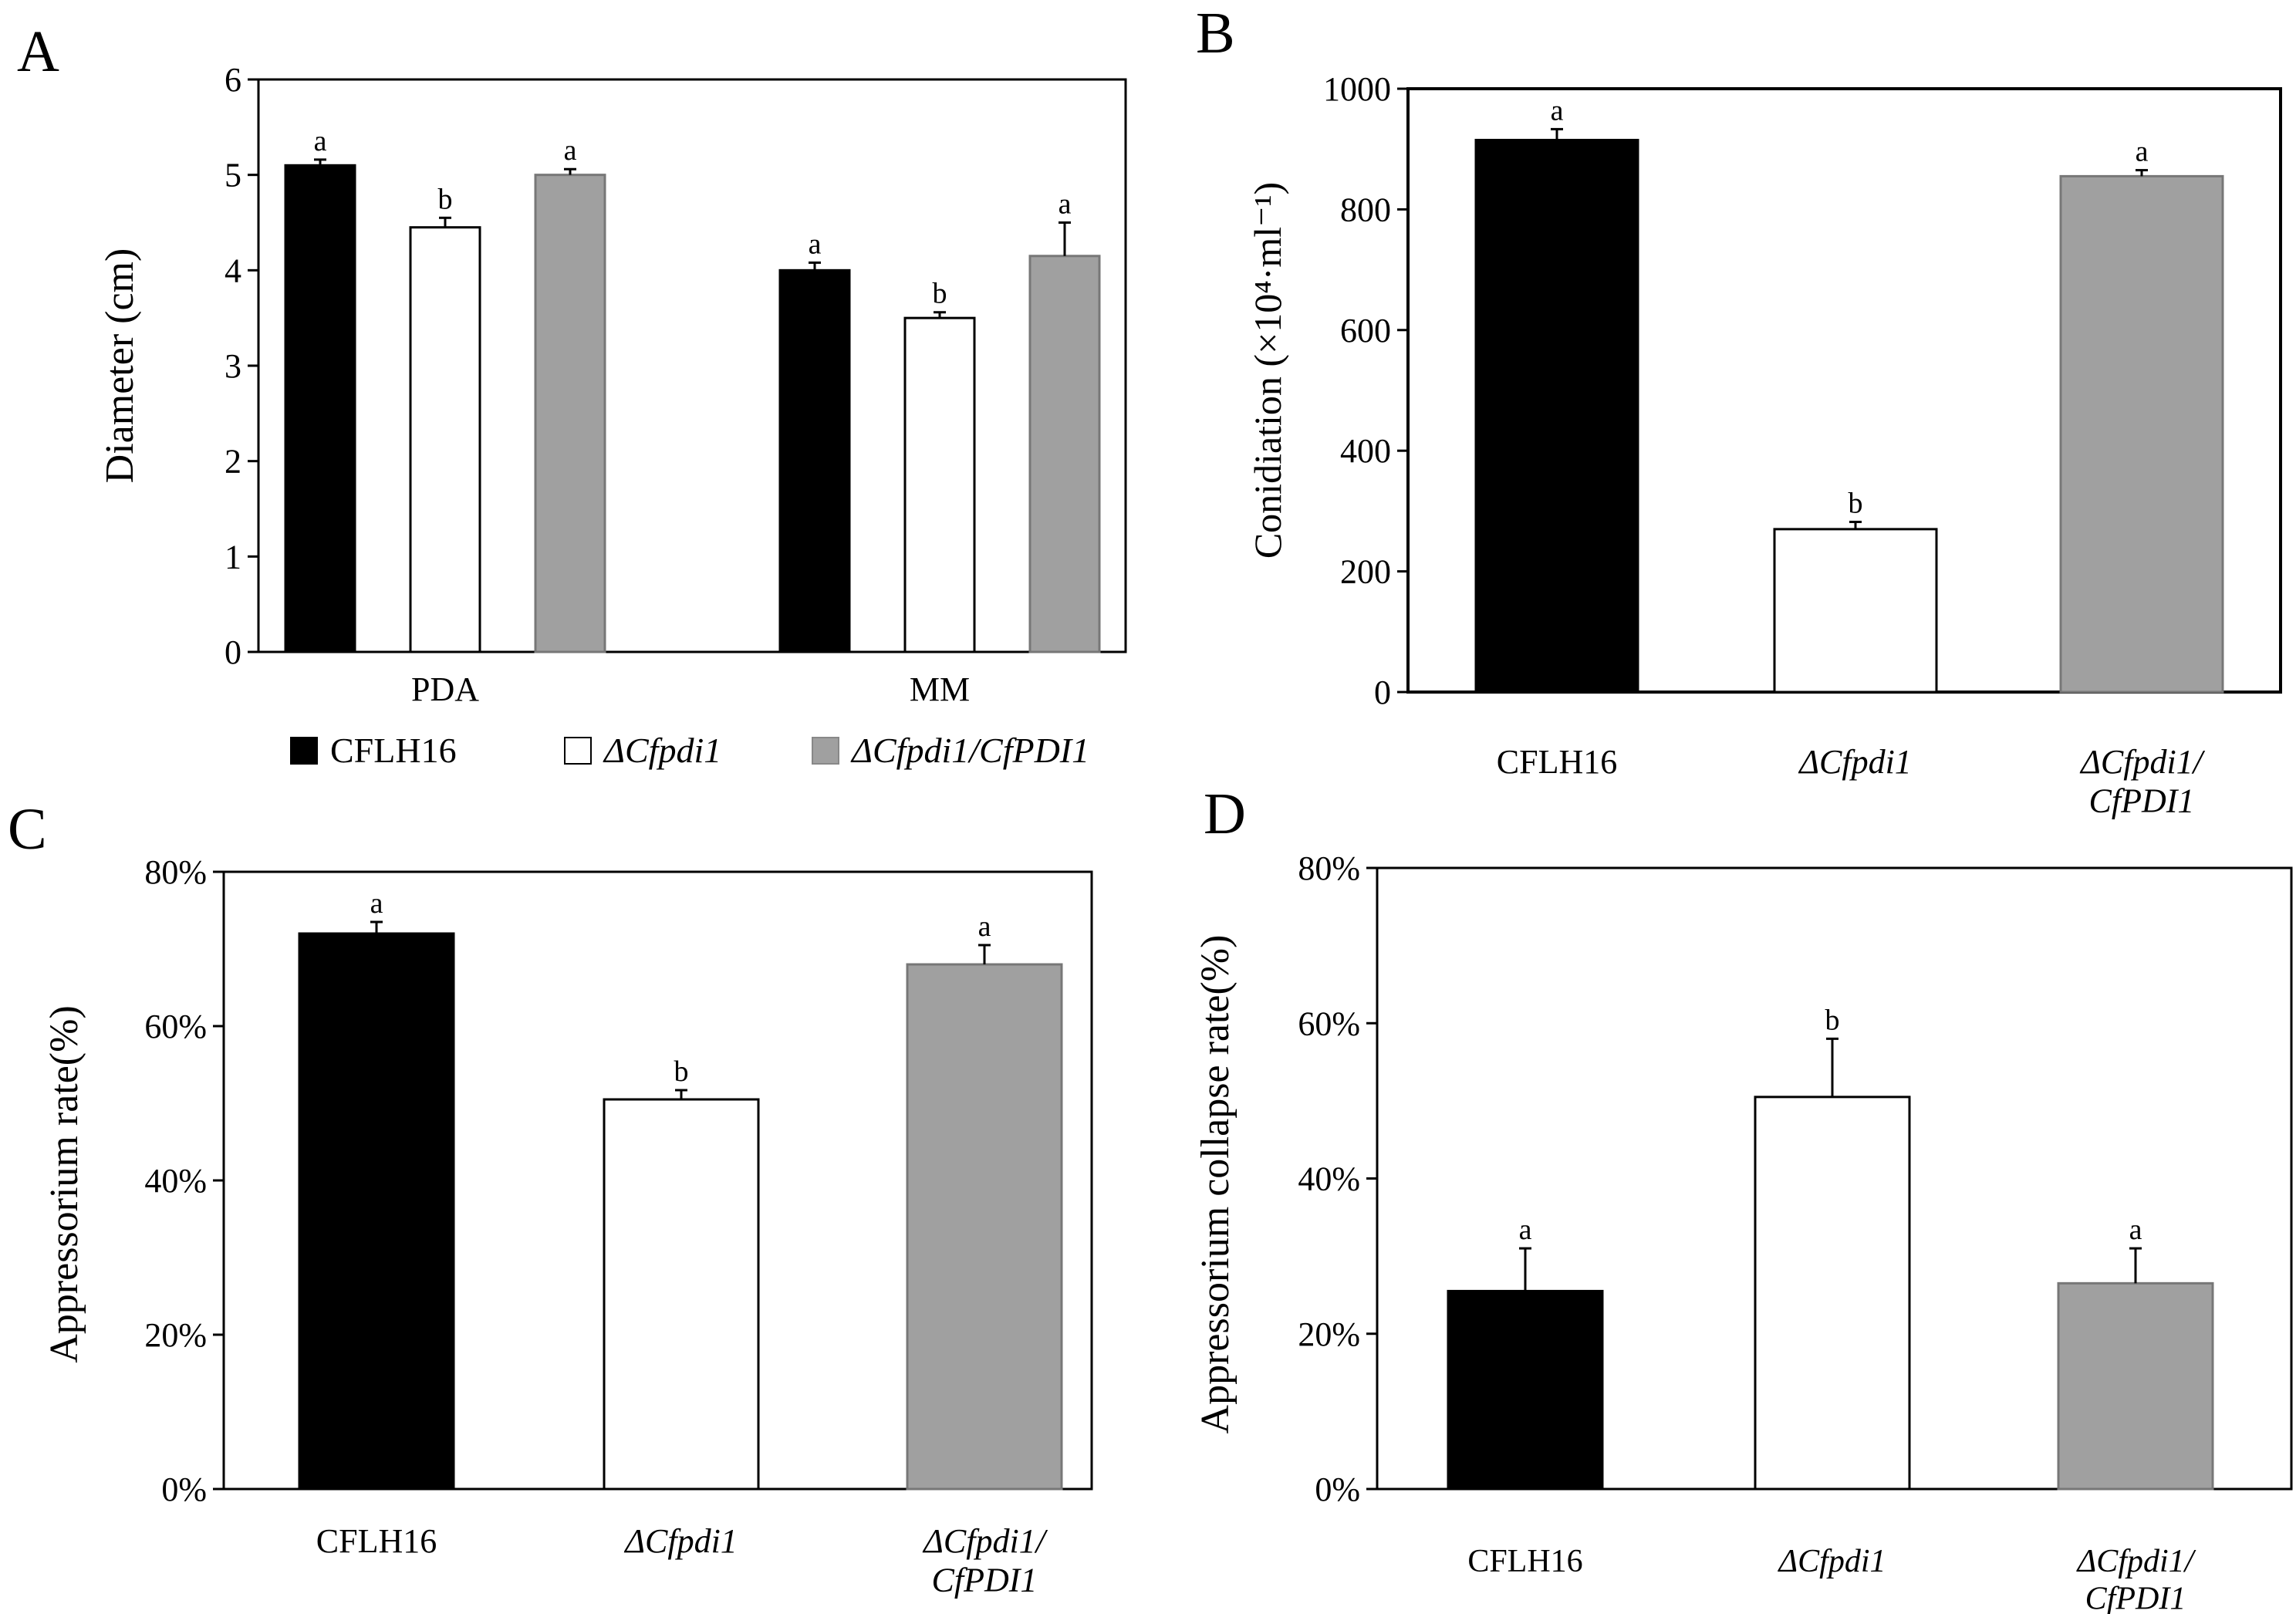  Describe the element at coordinates (1365, 572) in the screenshot. I see `panel-b-y-tick-label: 200` at that location.